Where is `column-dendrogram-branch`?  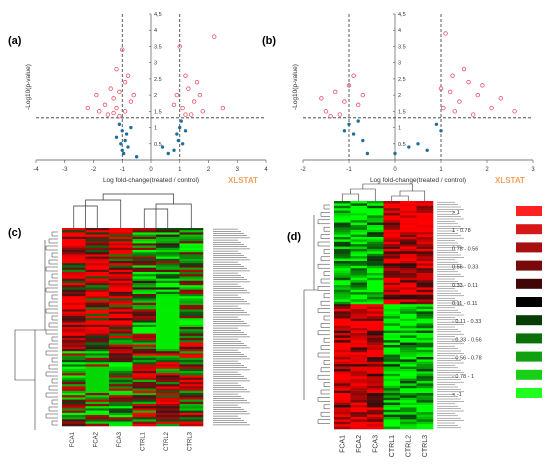 column-dendrogram-branch is located at coordinates (173, 215).